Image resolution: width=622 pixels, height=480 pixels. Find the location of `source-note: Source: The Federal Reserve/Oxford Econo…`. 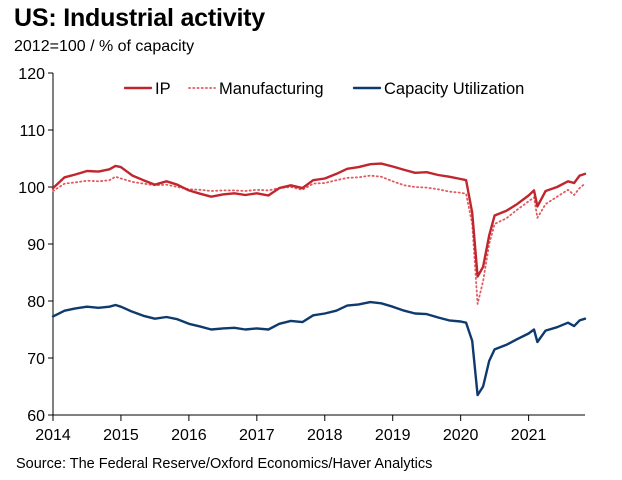

source-note: Source: The Federal Reserve/Oxford Econo… is located at coordinates (224, 464).